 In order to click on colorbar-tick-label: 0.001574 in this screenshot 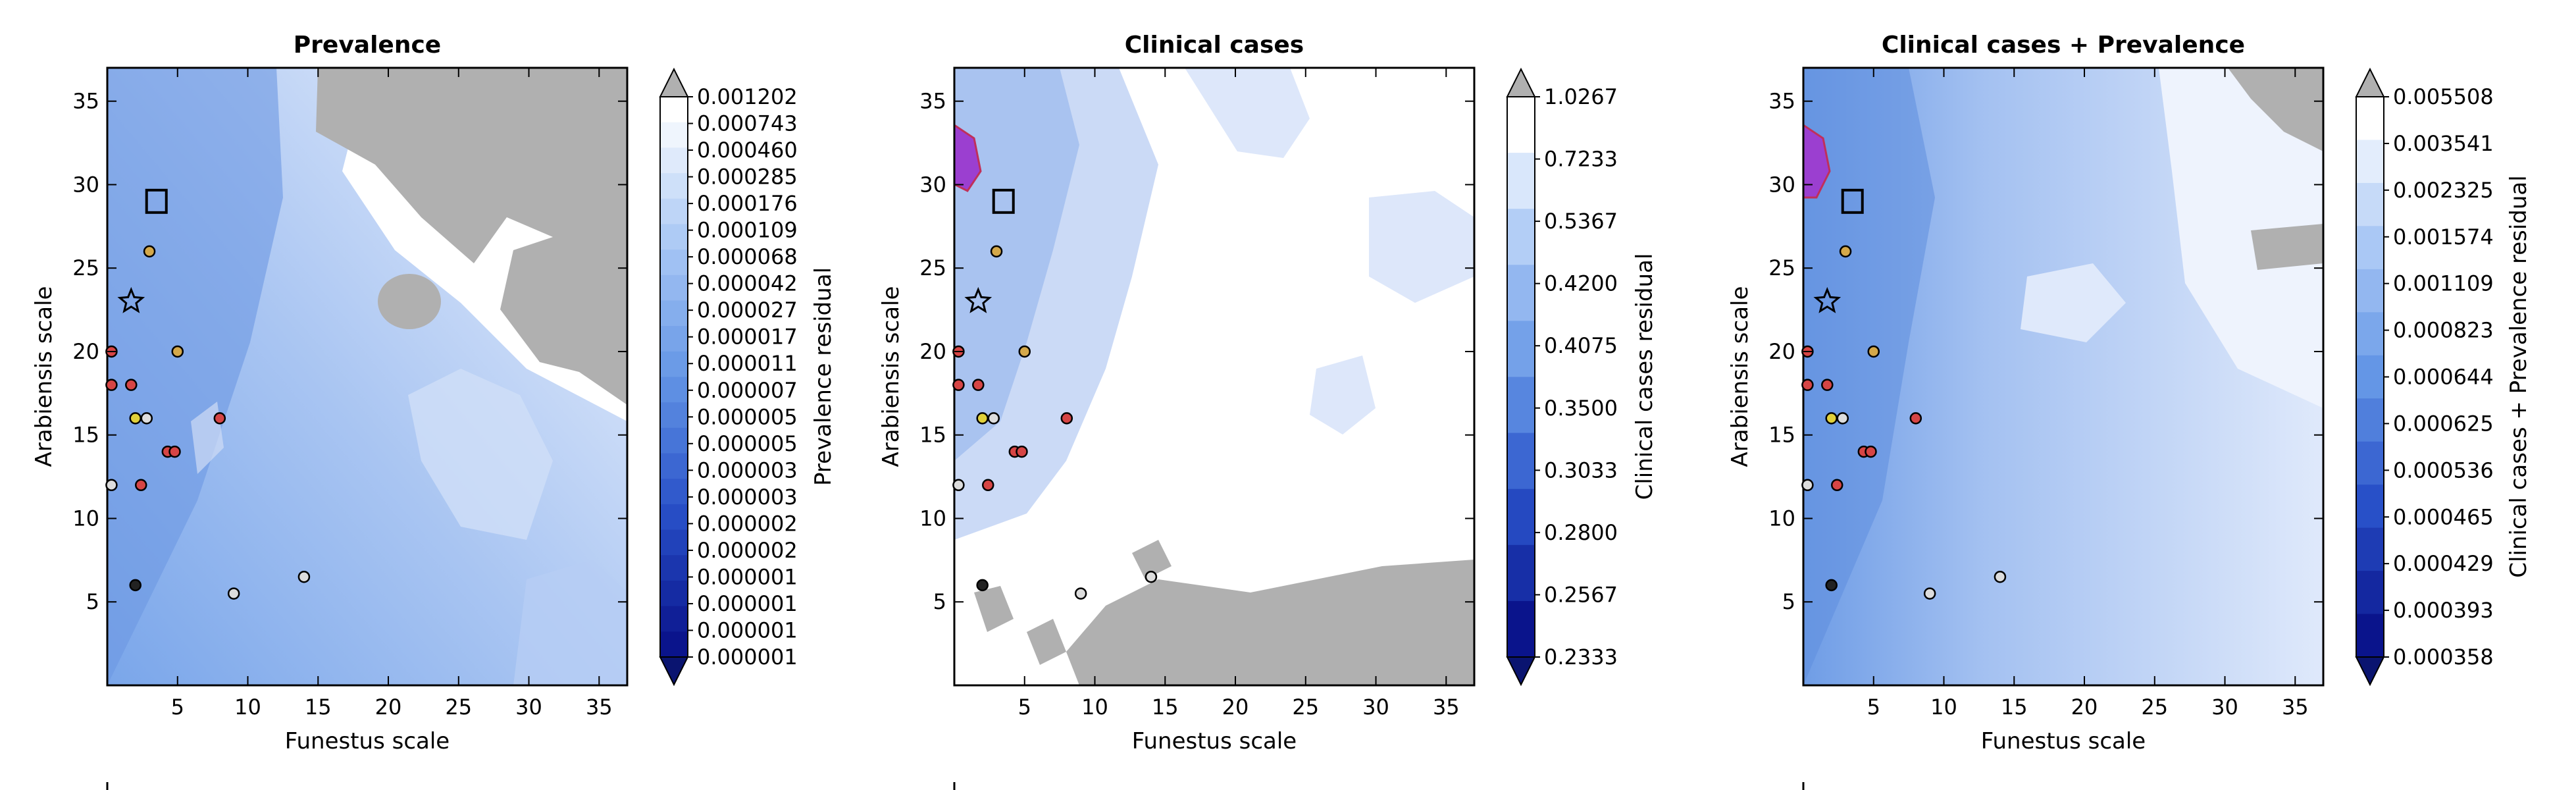, I will do `click(2443, 237)`.